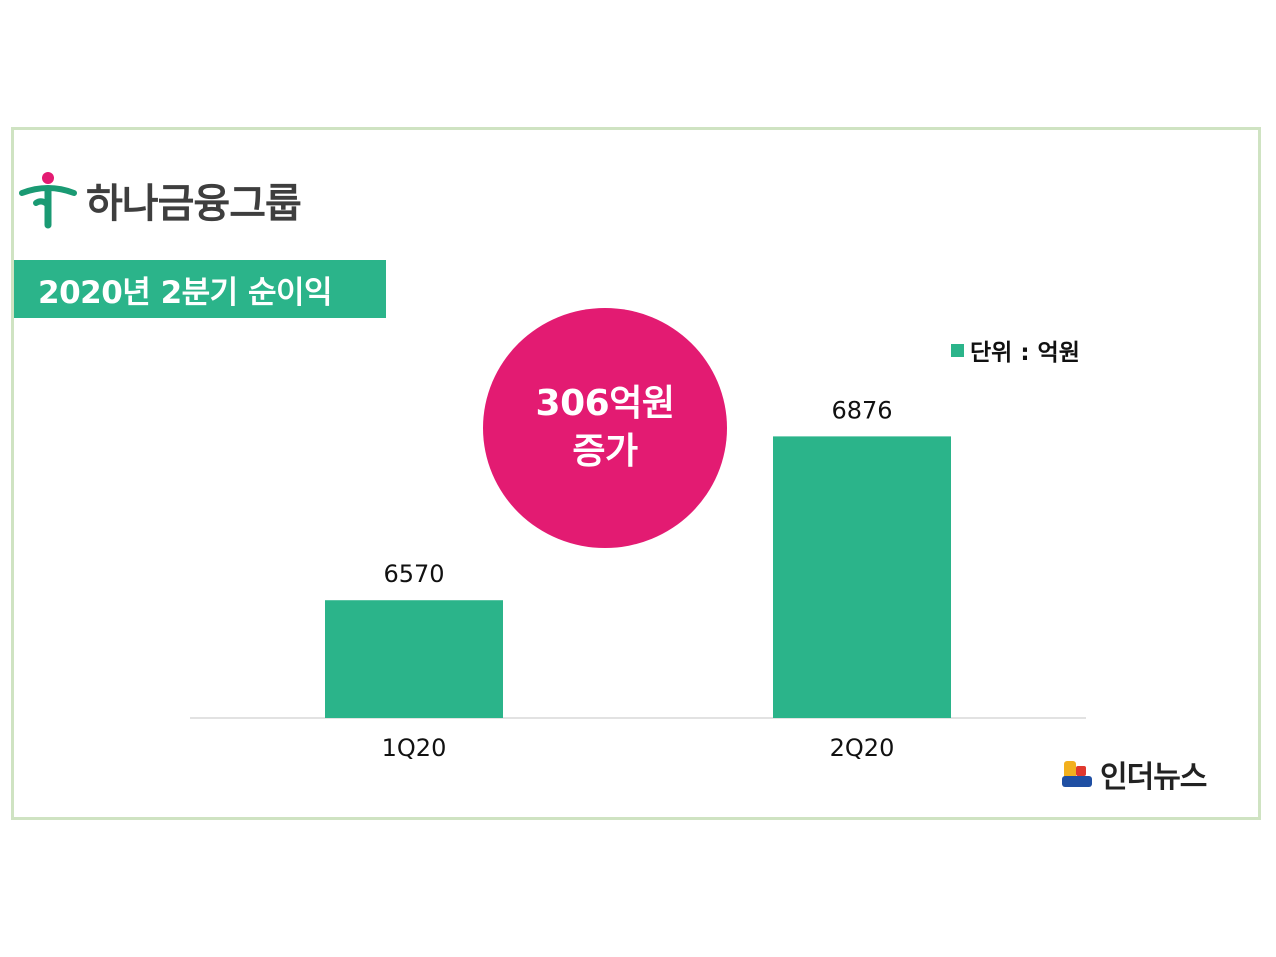 The image size is (1276, 957). What do you see at coordinates (414, 659) in the screenshot?
I see `bar-1Q20` at bounding box center [414, 659].